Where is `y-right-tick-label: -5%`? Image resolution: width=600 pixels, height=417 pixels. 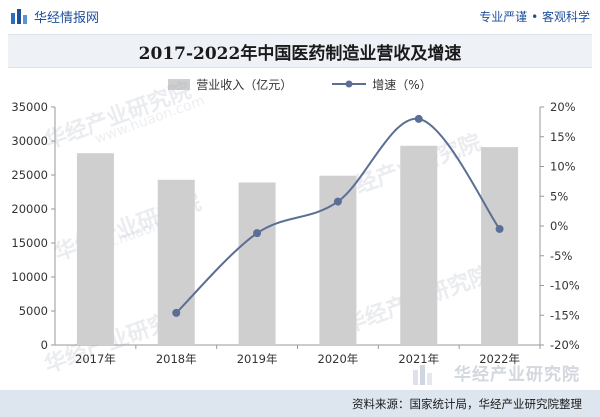 y-right-tick-label: -5% is located at coordinates (561, 256).